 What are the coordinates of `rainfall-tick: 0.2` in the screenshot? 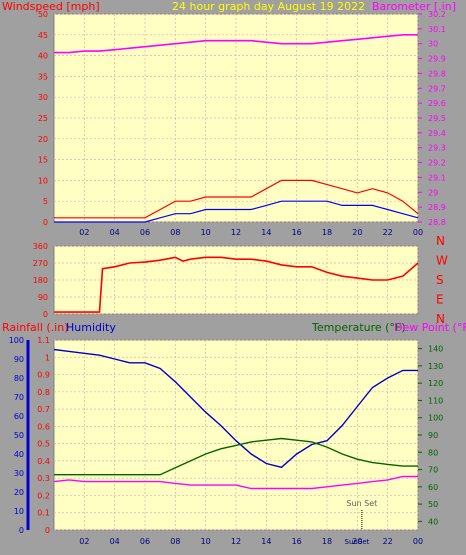 It's located at (43, 495).